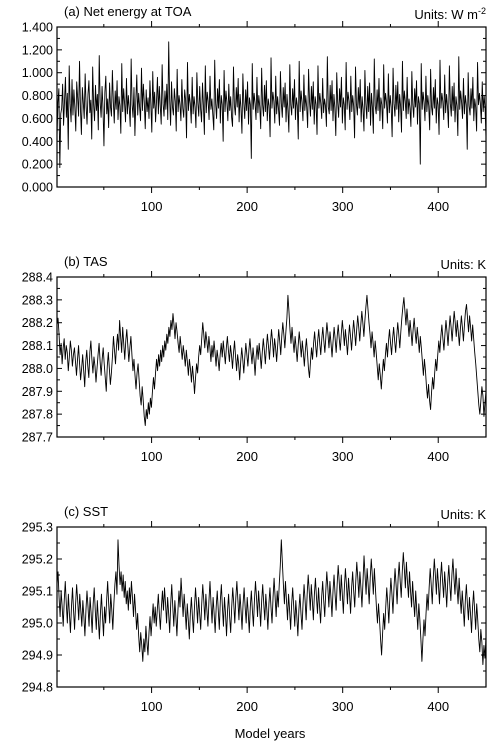 Image resolution: width=500 pixels, height=744 pixels. What do you see at coordinates (450, 14) in the screenshot?
I see `units-label: Units: W m-2` at bounding box center [450, 14].